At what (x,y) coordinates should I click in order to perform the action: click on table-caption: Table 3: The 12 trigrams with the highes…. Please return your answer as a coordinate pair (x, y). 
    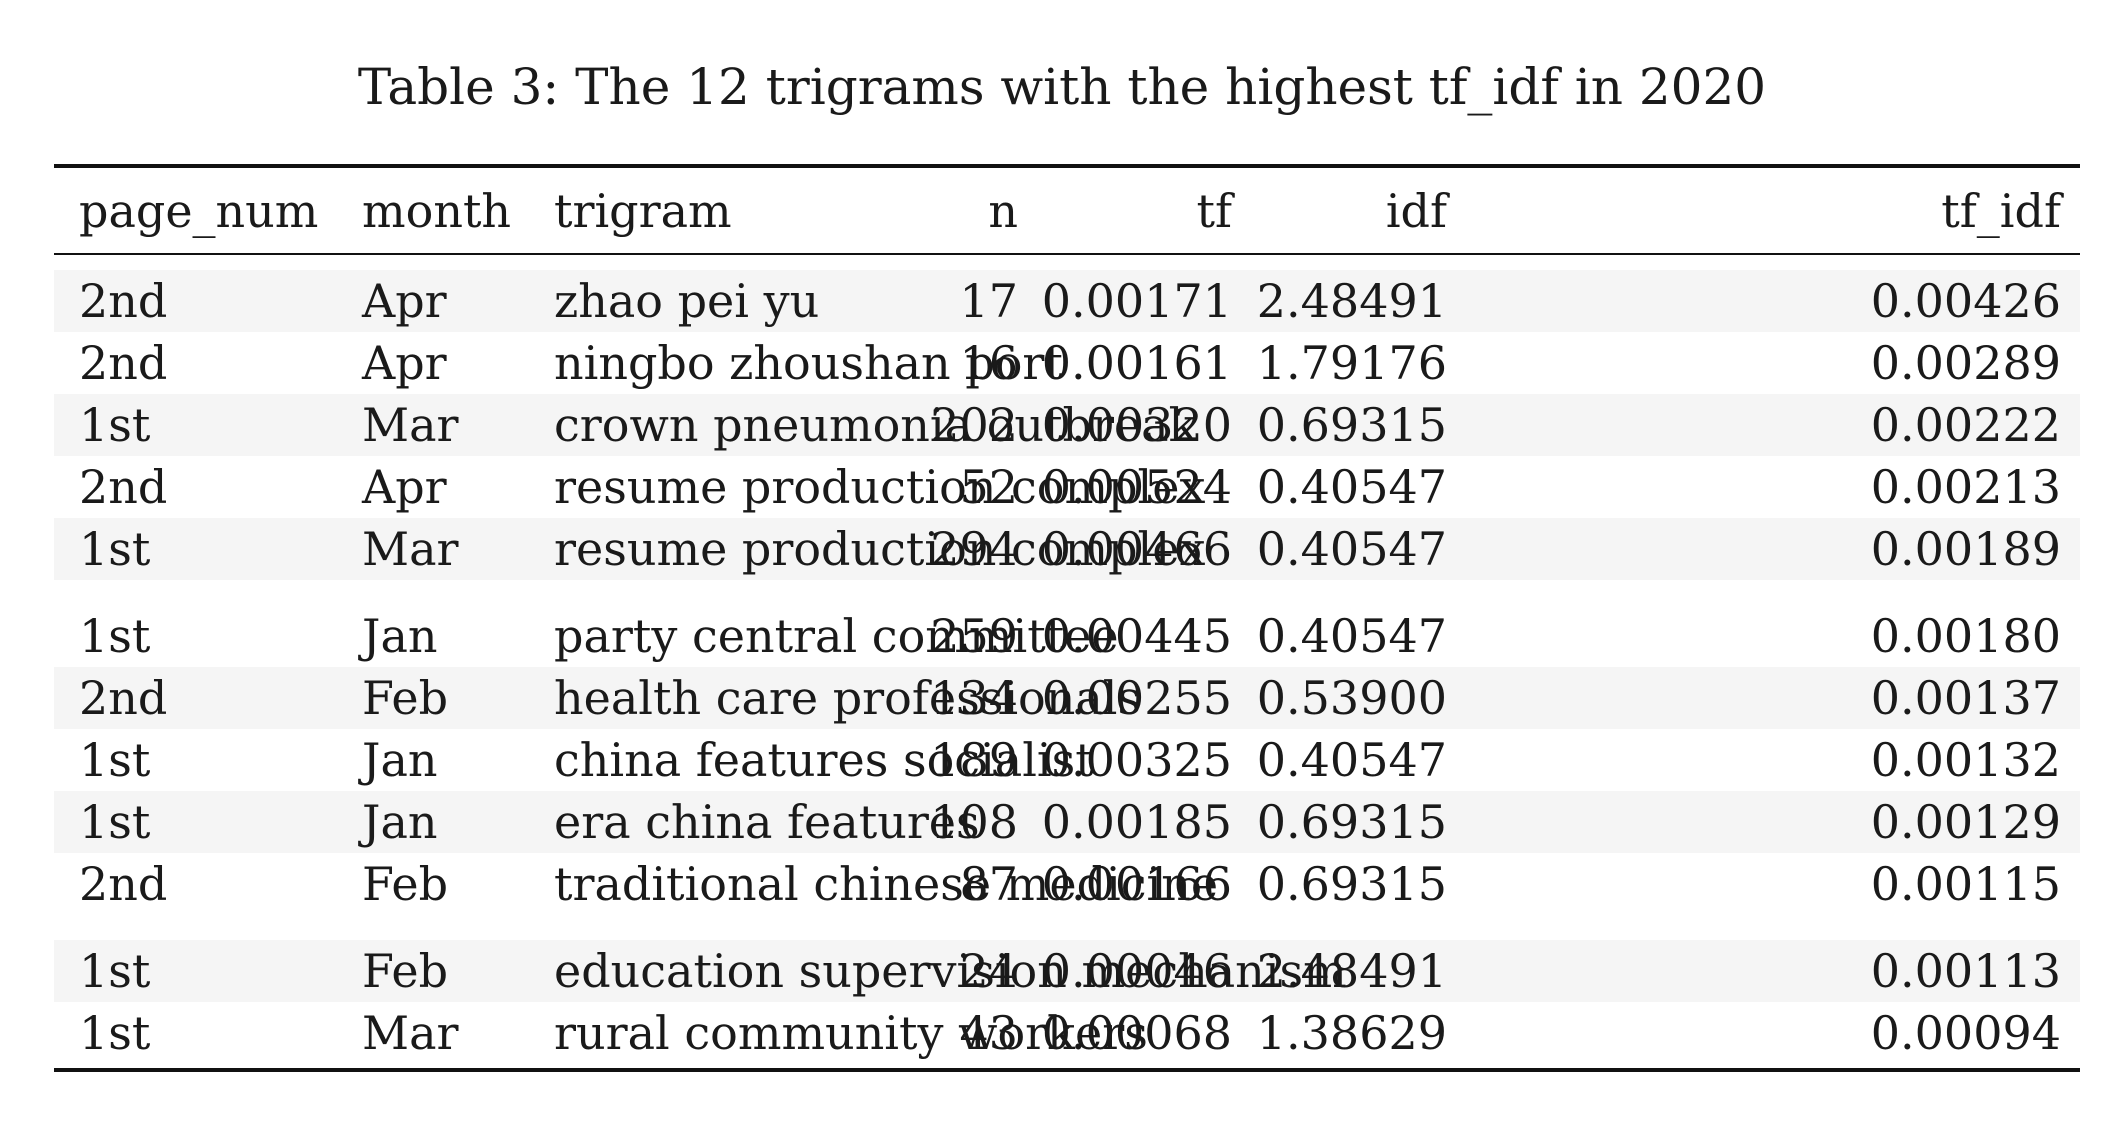
    Looking at the image, I should click on (1062, 87).